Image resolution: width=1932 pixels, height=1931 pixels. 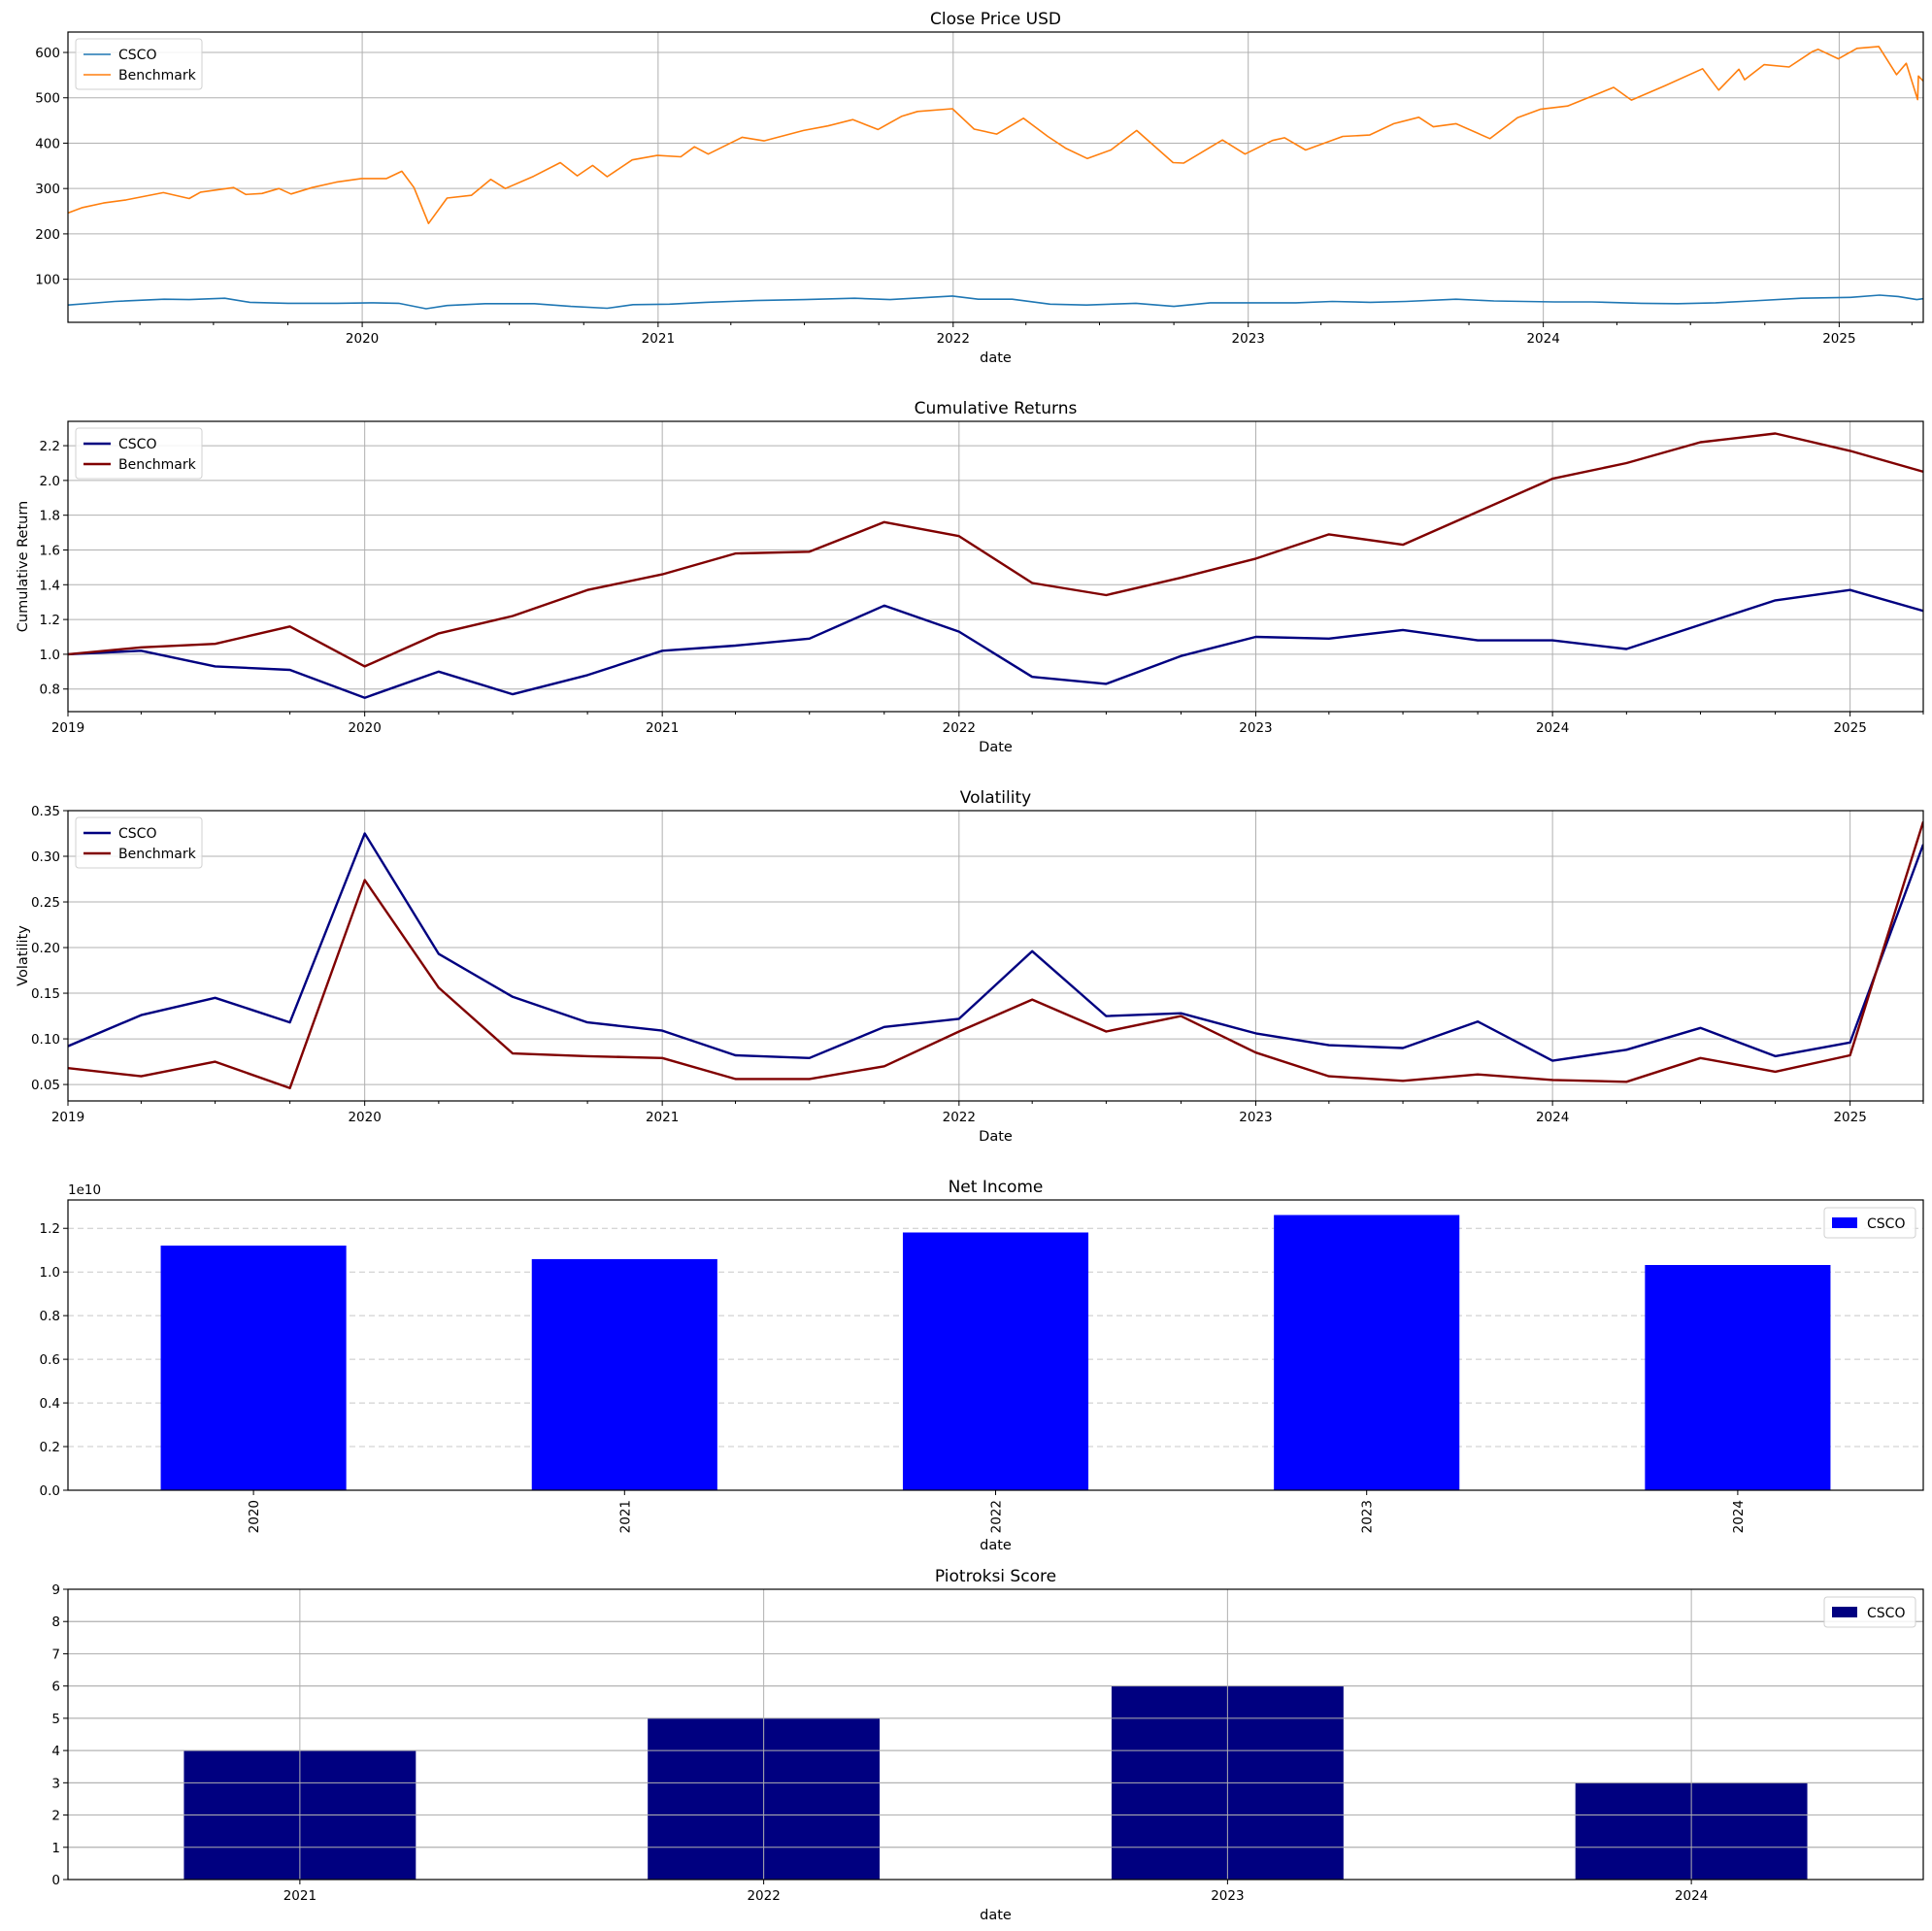 I want to click on y-tick-label: 0.15, so click(x=45, y=994).